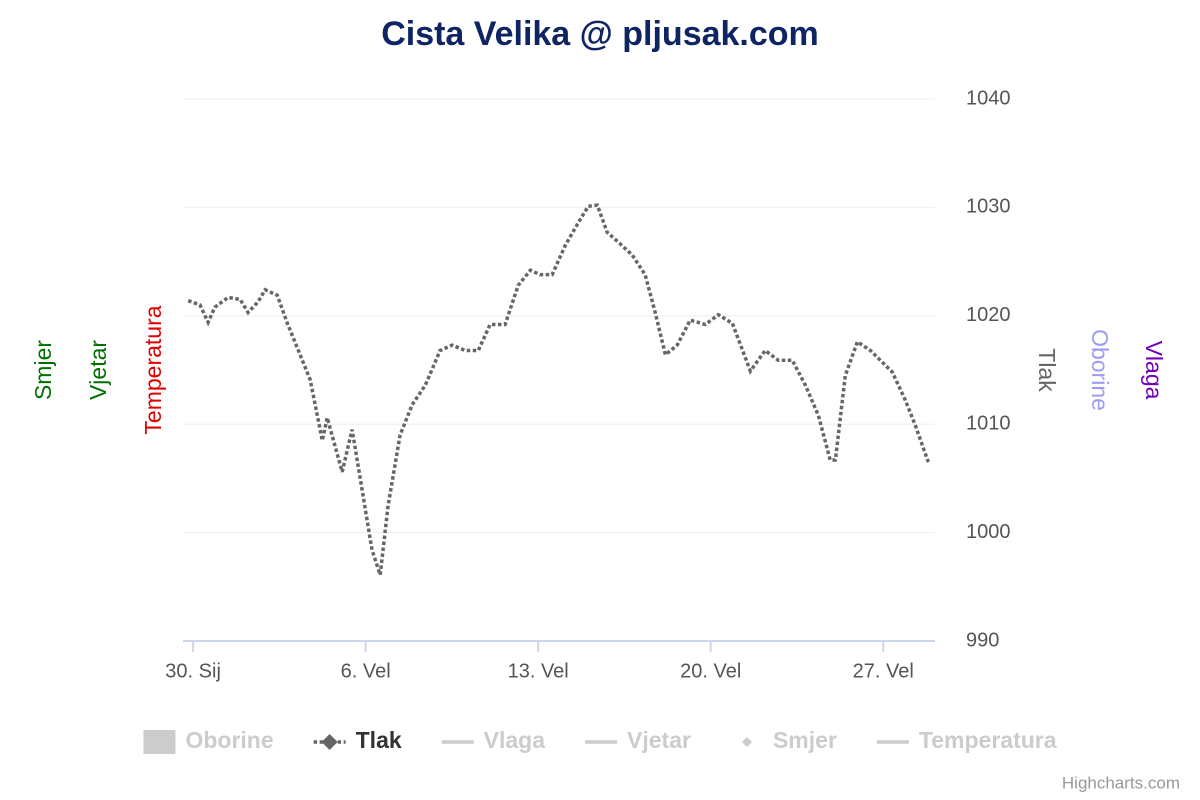 The height and width of the screenshot is (800, 1200). What do you see at coordinates (366, 671) in the screenshot?
I see `x-tick-label: 6. Vel` at bounding box center [366, 671].